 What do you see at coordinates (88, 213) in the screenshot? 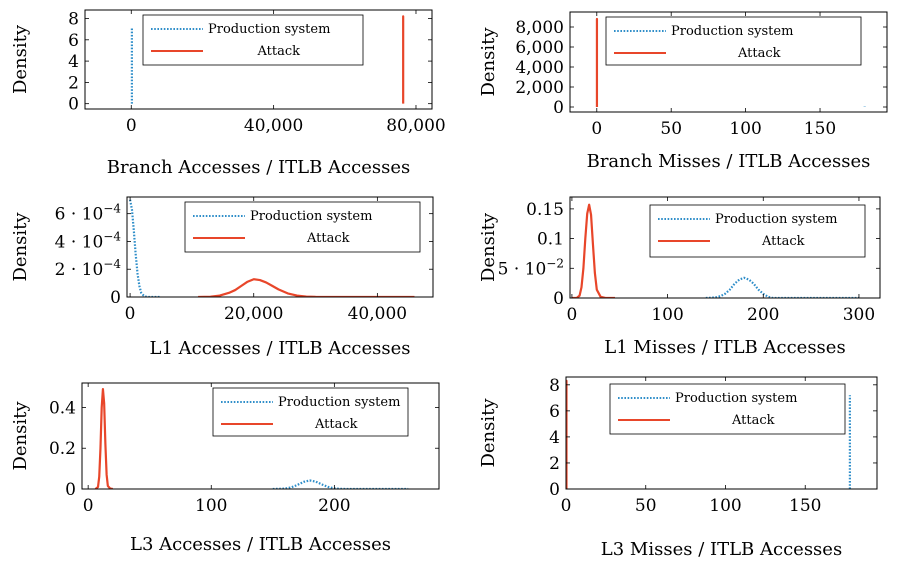
I see `y-tick-label: 6 · 10⁻⁴` at bounding box center [88, 213].